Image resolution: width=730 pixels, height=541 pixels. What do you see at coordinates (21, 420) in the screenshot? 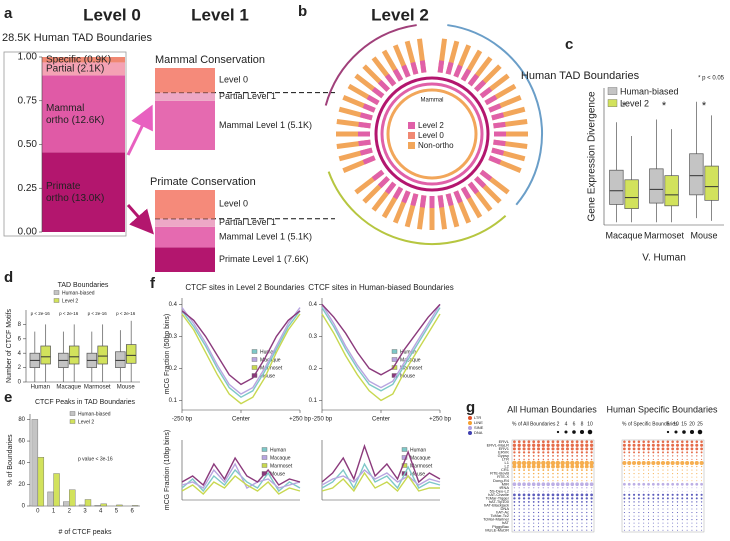
I see `y-tick-label: 80` at bounding box center [21, 420].